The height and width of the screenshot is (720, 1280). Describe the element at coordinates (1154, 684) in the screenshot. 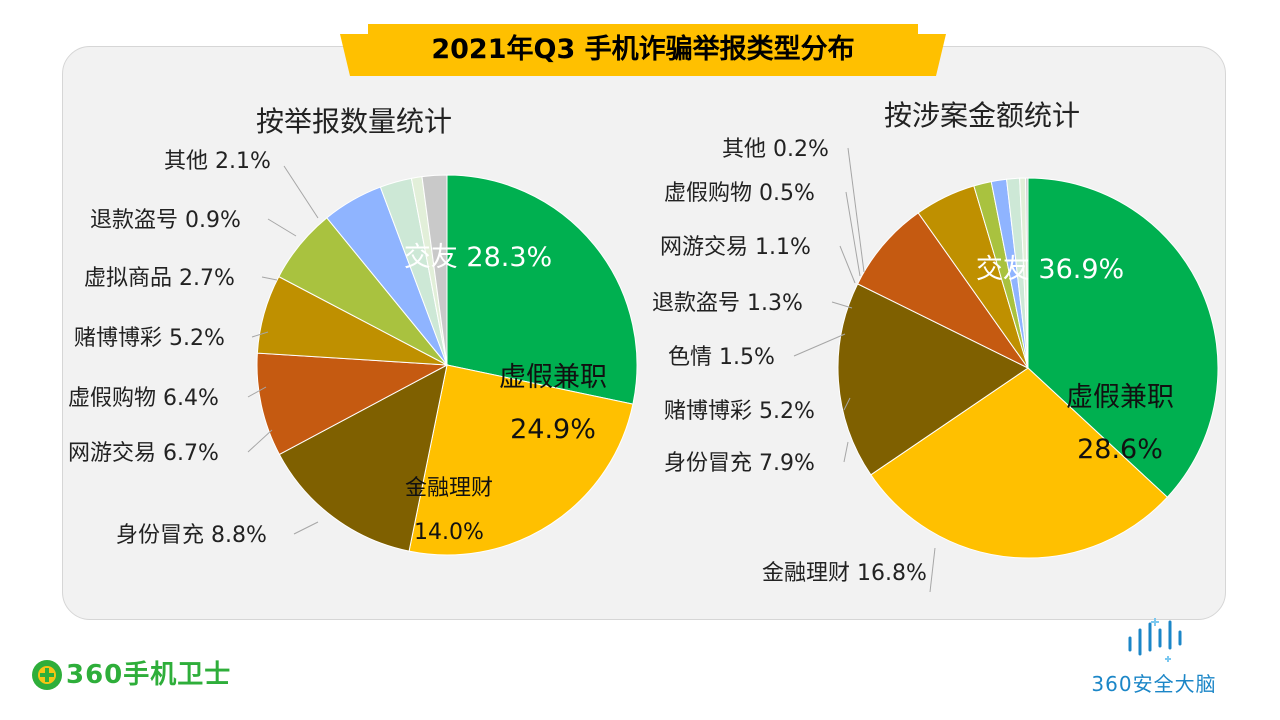

I see `brand-right-text: 360安全大脑` at that location.